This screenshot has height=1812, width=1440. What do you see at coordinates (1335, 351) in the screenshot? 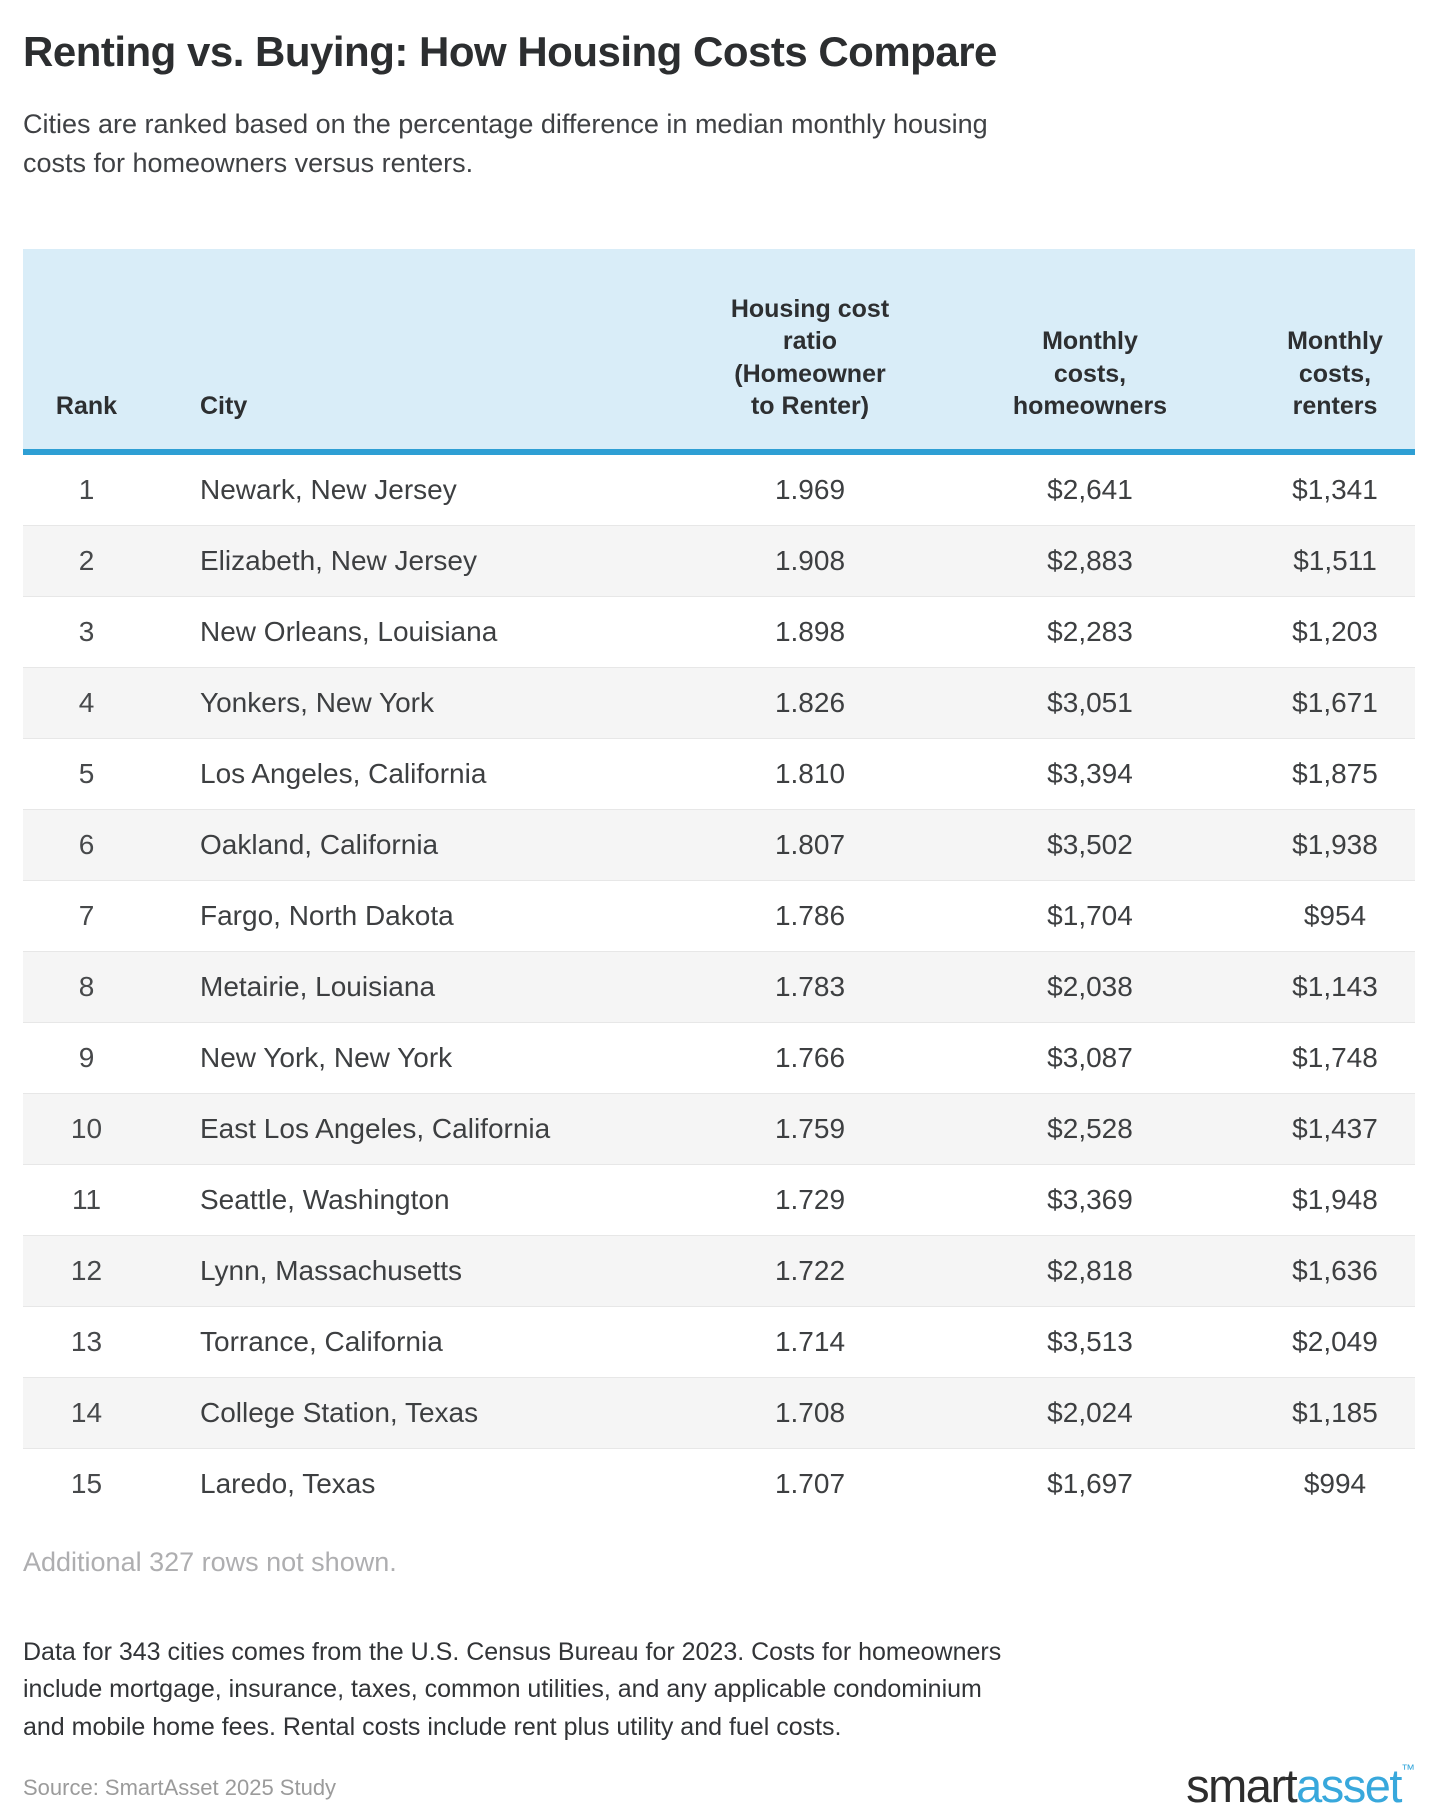
I see `column-header-renters: Monthly costs, renters` at bounding box center [1335, 351].